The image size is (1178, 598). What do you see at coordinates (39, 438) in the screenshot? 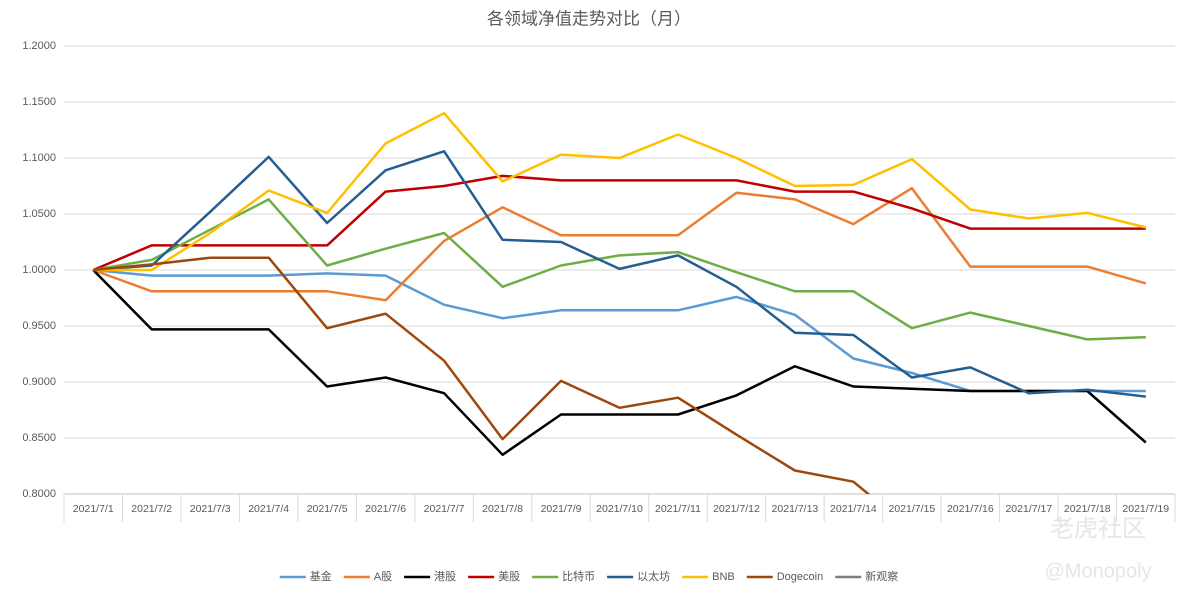
I see `y-tick-label: 0.8500` at bounding box center [39, 438].